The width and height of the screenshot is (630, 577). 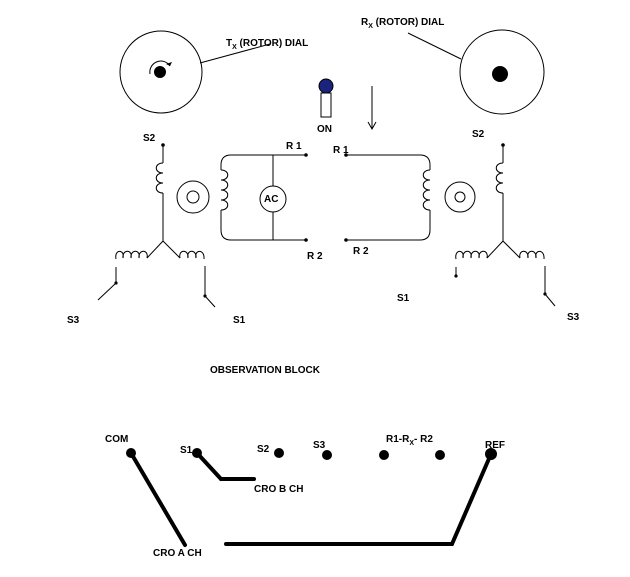 What do you see at coordinates (186, 450) in the screenshot?
I see `s1-terminal-label: S1` at bounding box center [186, 450].